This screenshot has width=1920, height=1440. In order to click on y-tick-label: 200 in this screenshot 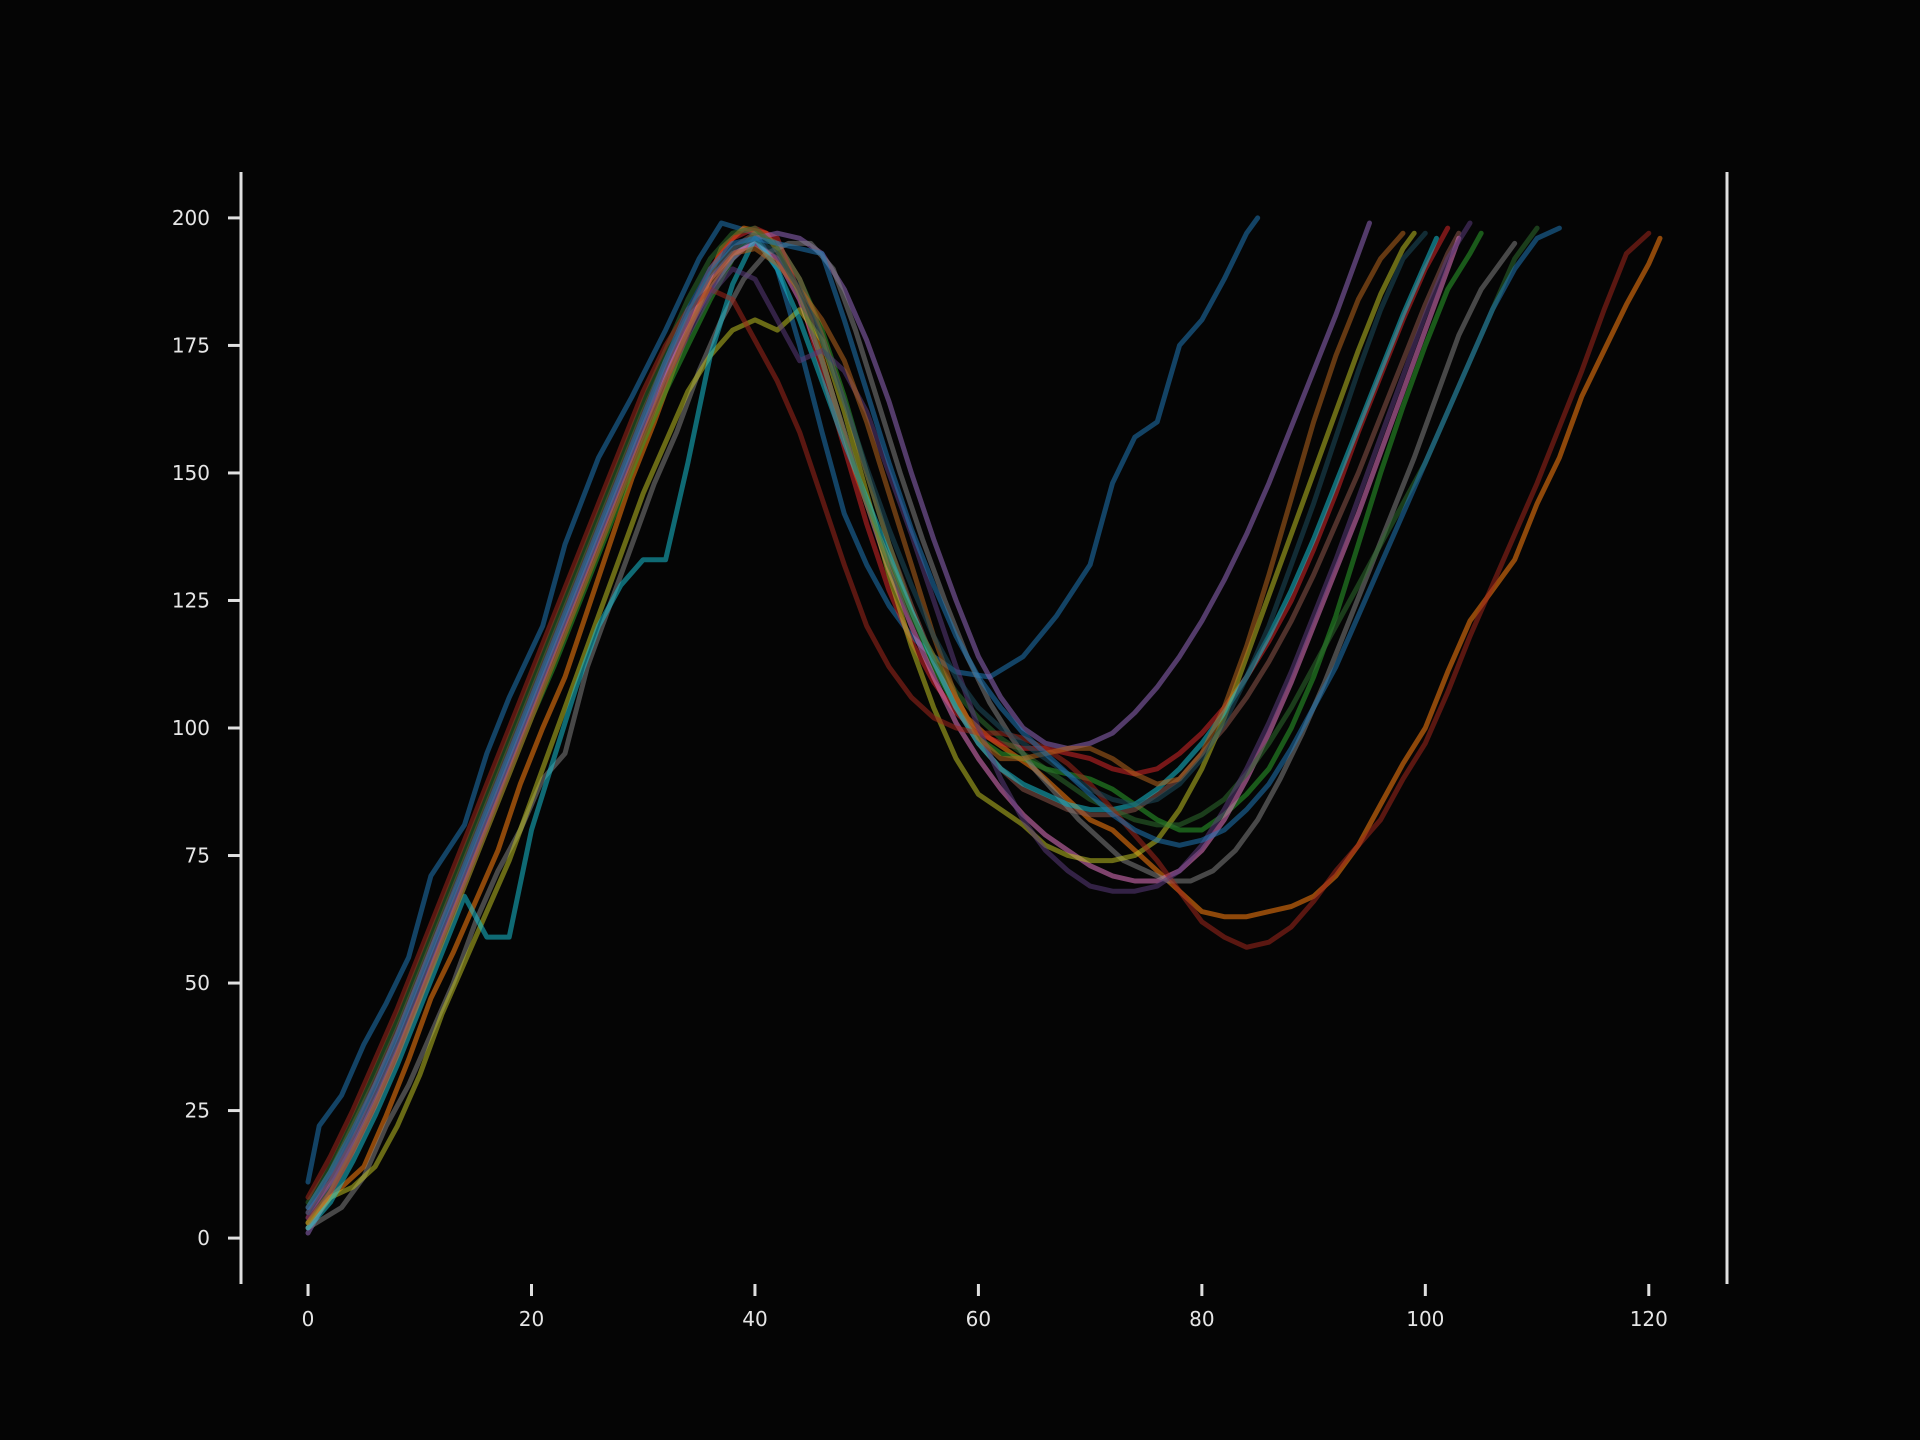, I will do `click(191, 218)`.